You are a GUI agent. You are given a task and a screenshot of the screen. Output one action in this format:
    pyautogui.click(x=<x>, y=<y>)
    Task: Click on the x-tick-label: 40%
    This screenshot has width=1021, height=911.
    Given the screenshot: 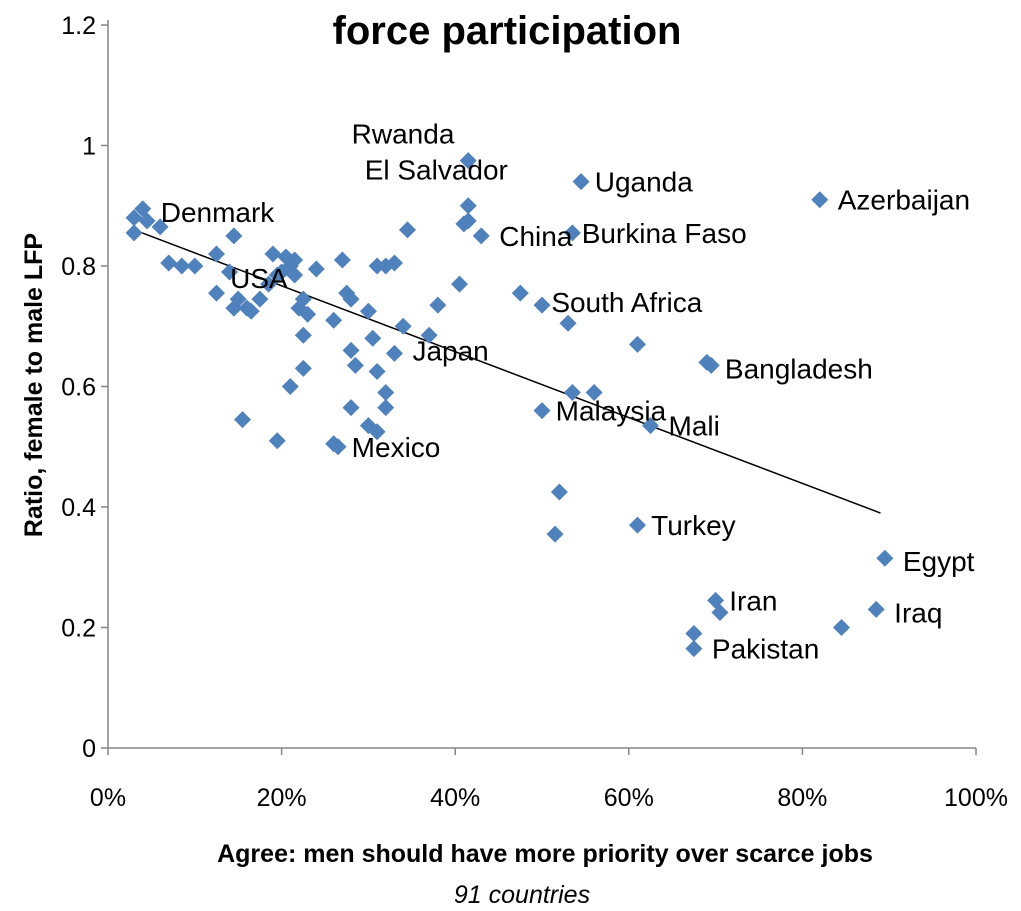 What is the action you would take?
    pyautogui.click(x=455, y=798)
    